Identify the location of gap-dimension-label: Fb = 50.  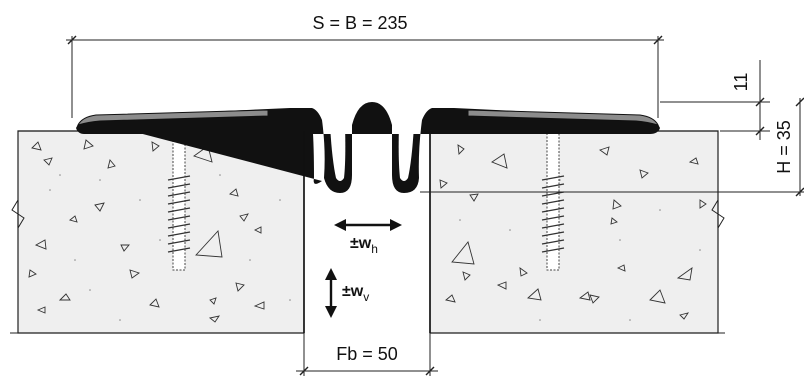
(367, 354).